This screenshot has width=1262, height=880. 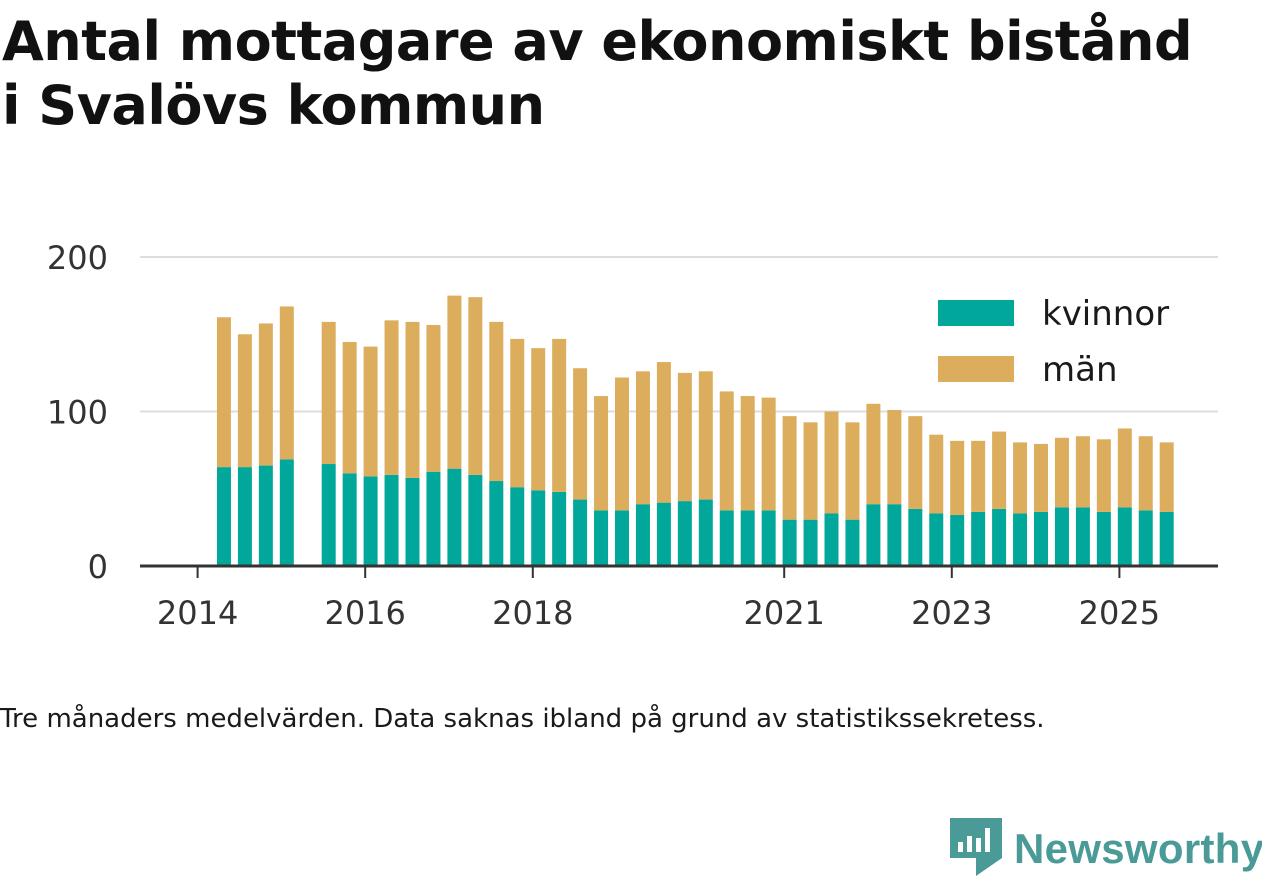 I want to click on bar-kvinnor-2014-Q4, so click(x=265, y=515).